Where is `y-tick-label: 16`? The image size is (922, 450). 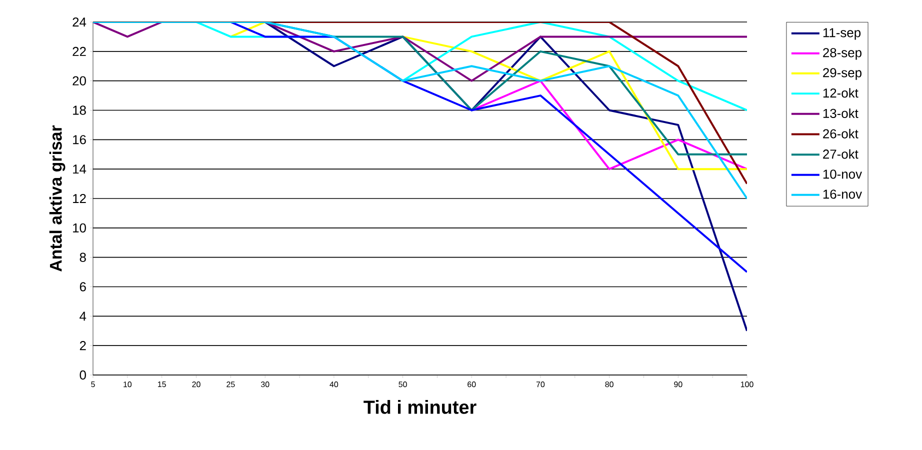
y-tick-label: 16 is located at coordinates (79, 139).